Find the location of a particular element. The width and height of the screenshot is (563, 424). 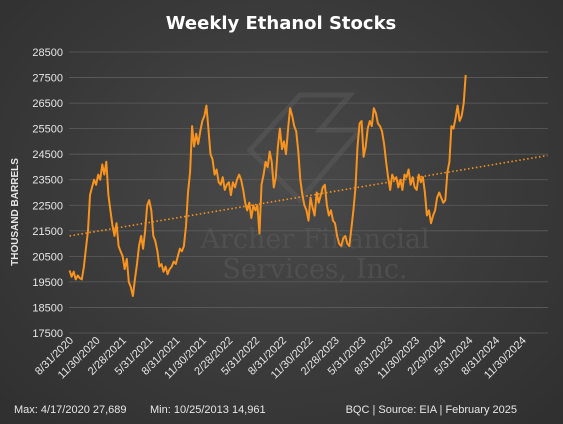

footer-min: Min: 10/25/2013 14,961 is located at coordinates (208, 410).